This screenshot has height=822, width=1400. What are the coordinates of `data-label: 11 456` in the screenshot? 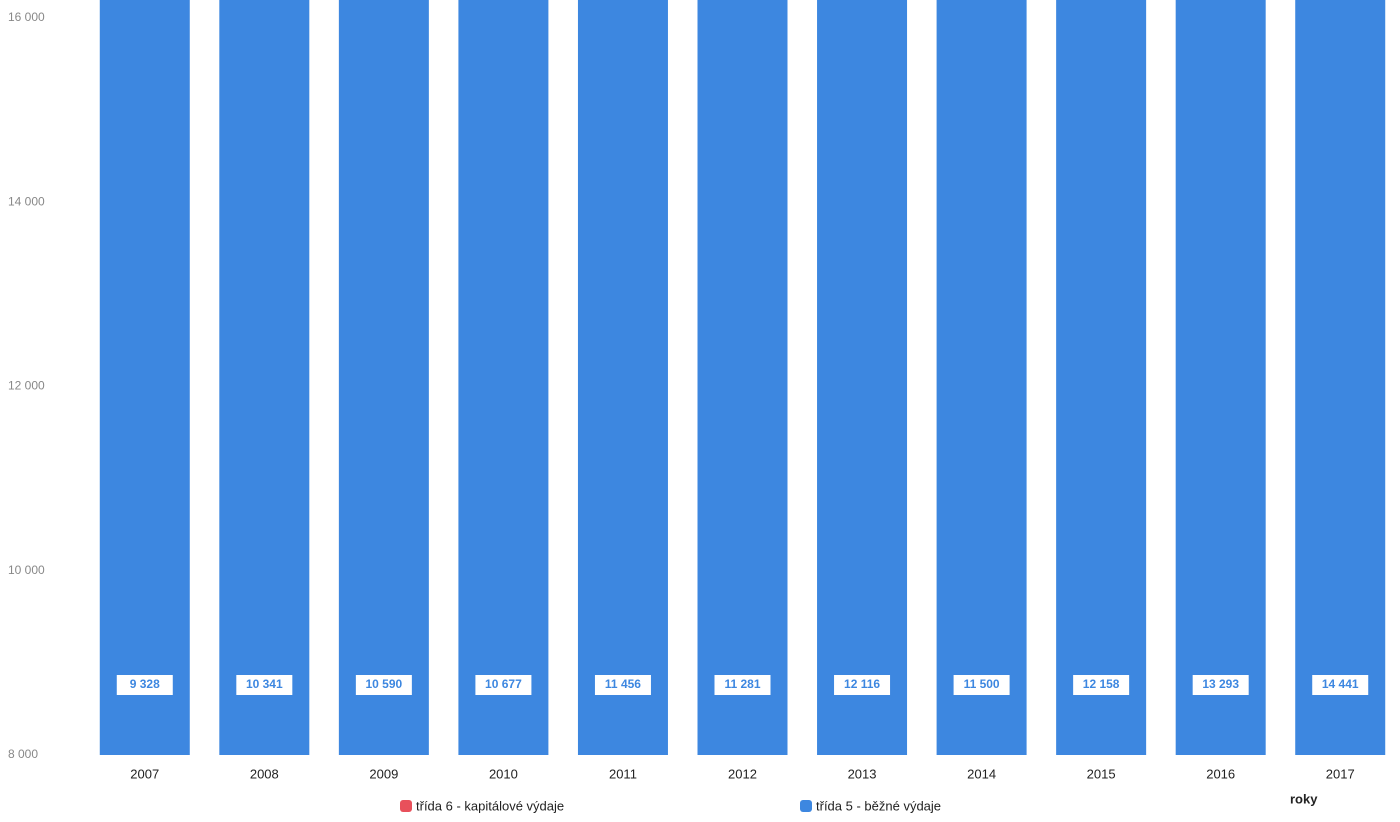 It's located at (623, 684).